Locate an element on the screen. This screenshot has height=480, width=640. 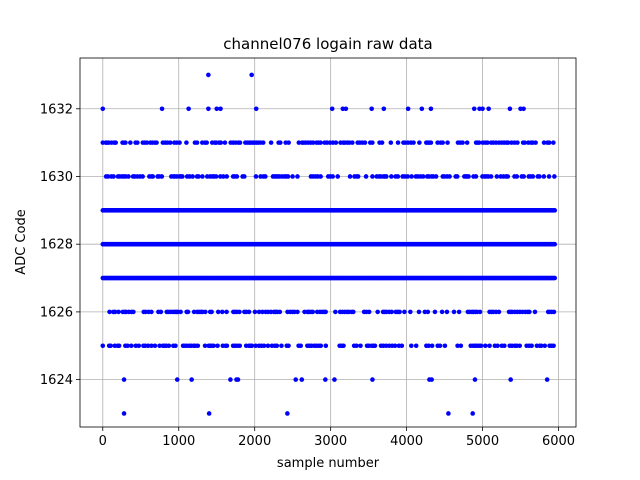
x-tick-label: 1000 is located at coordinates (178, 441).